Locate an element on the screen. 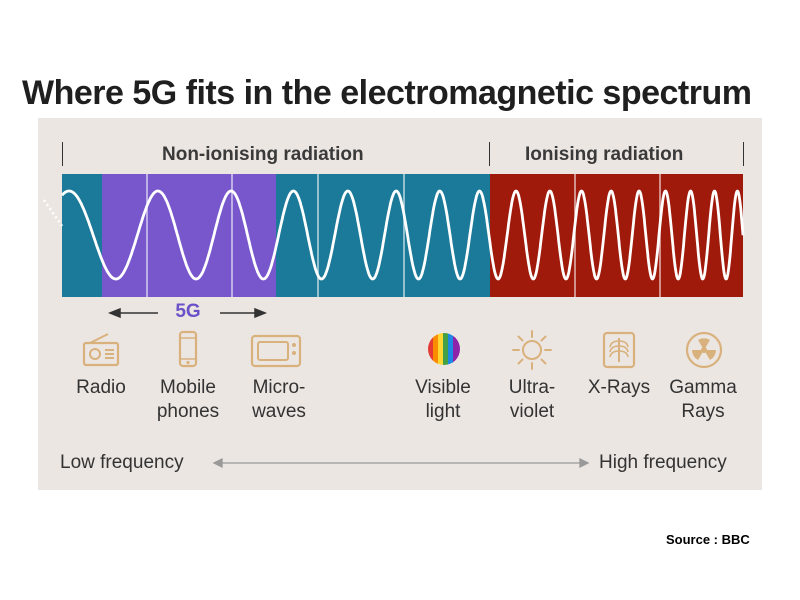 The width and height of the screenshot is (800, 600). source-credit: Source : BBC is located at coordinates (708, 539).